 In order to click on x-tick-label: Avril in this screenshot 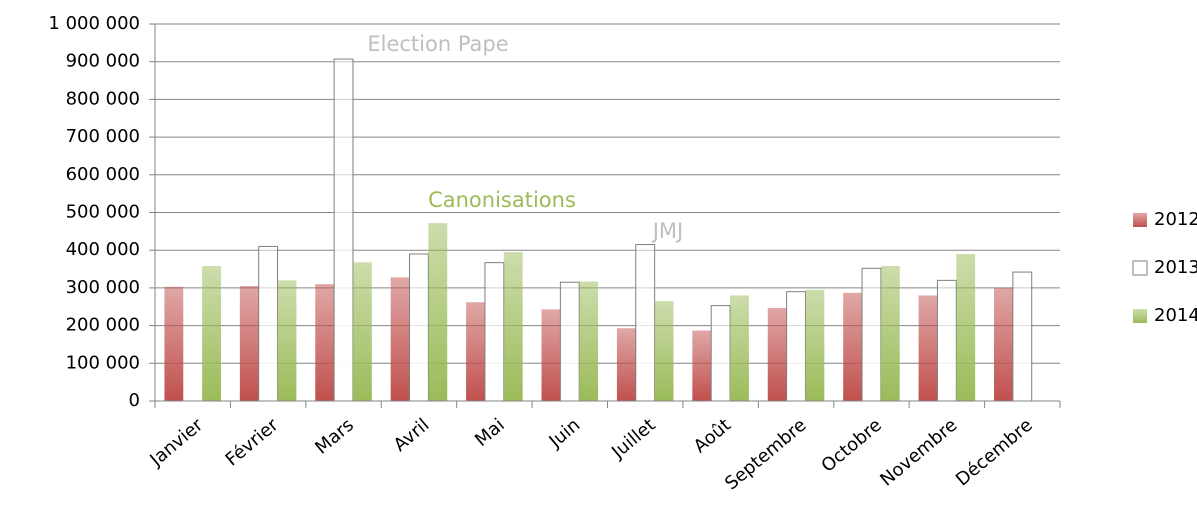, I will do `click(412, 435)`.